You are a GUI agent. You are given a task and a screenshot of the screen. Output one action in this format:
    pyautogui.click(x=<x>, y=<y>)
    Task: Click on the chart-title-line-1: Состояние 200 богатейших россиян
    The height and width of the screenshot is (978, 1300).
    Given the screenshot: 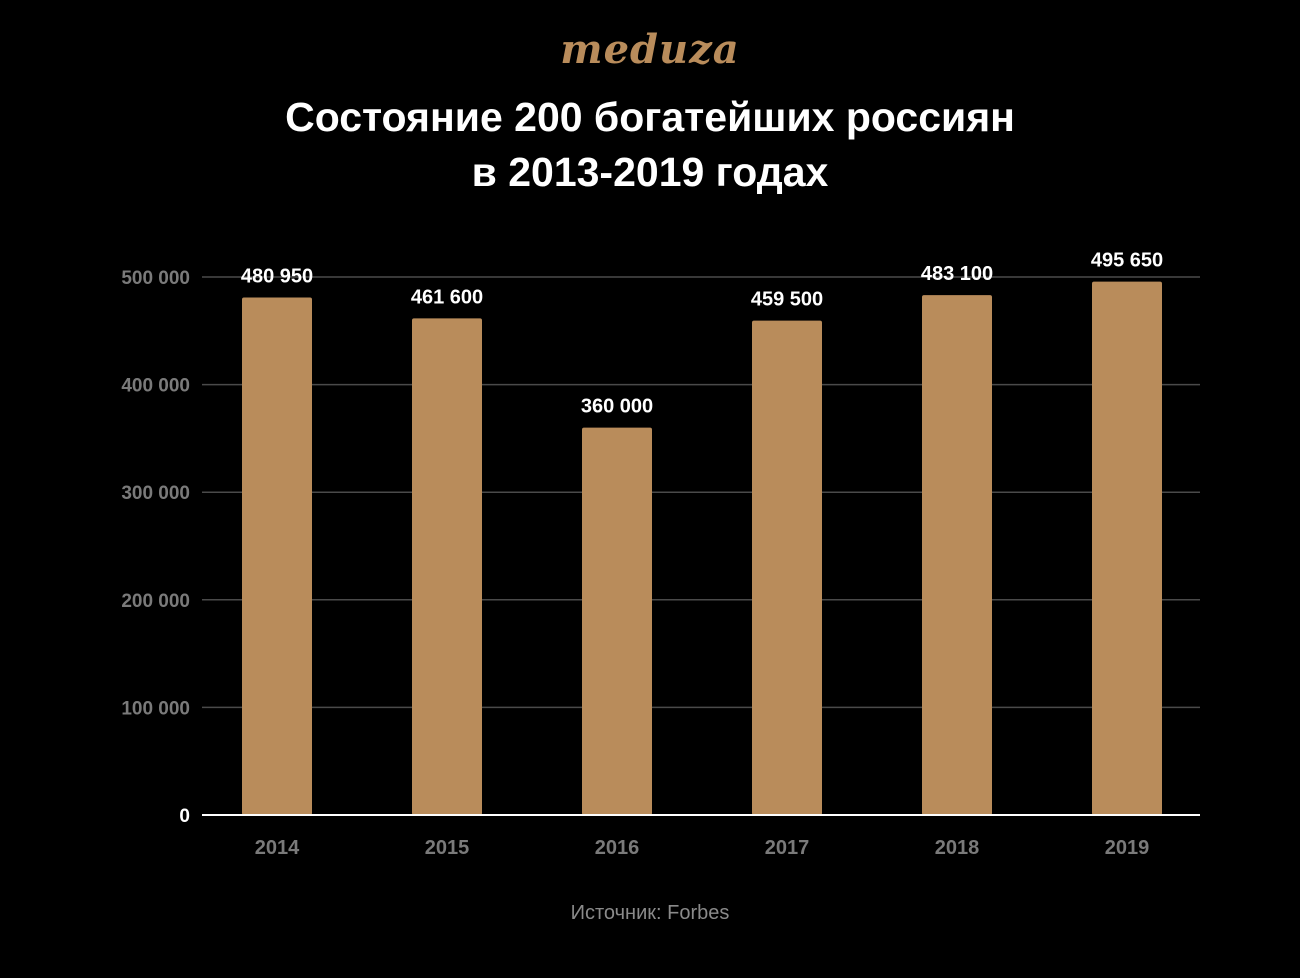 What is the action you would take?
    pyautogui.click(x=650, y=117)
    